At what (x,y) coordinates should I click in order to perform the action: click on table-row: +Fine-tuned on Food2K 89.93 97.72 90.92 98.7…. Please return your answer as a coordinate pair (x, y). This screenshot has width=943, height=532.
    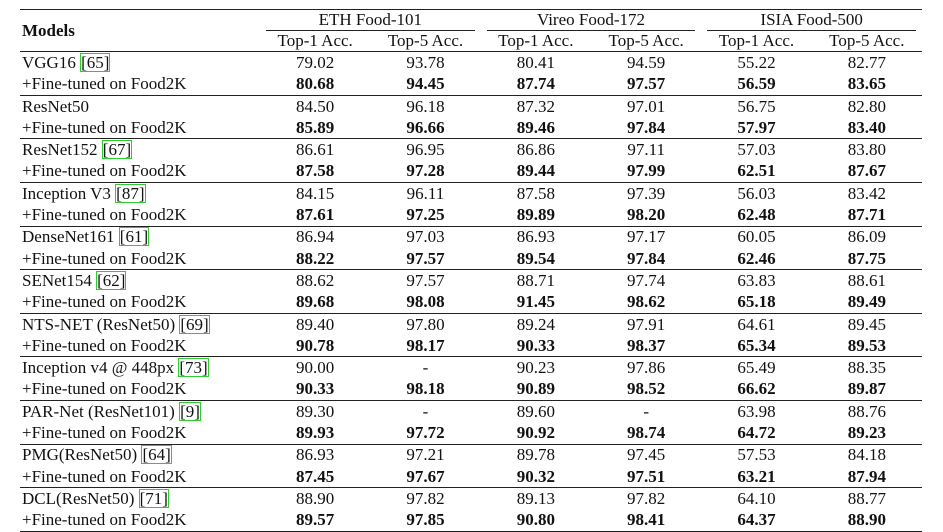
    Looking at the image, I should click on (471, 433).